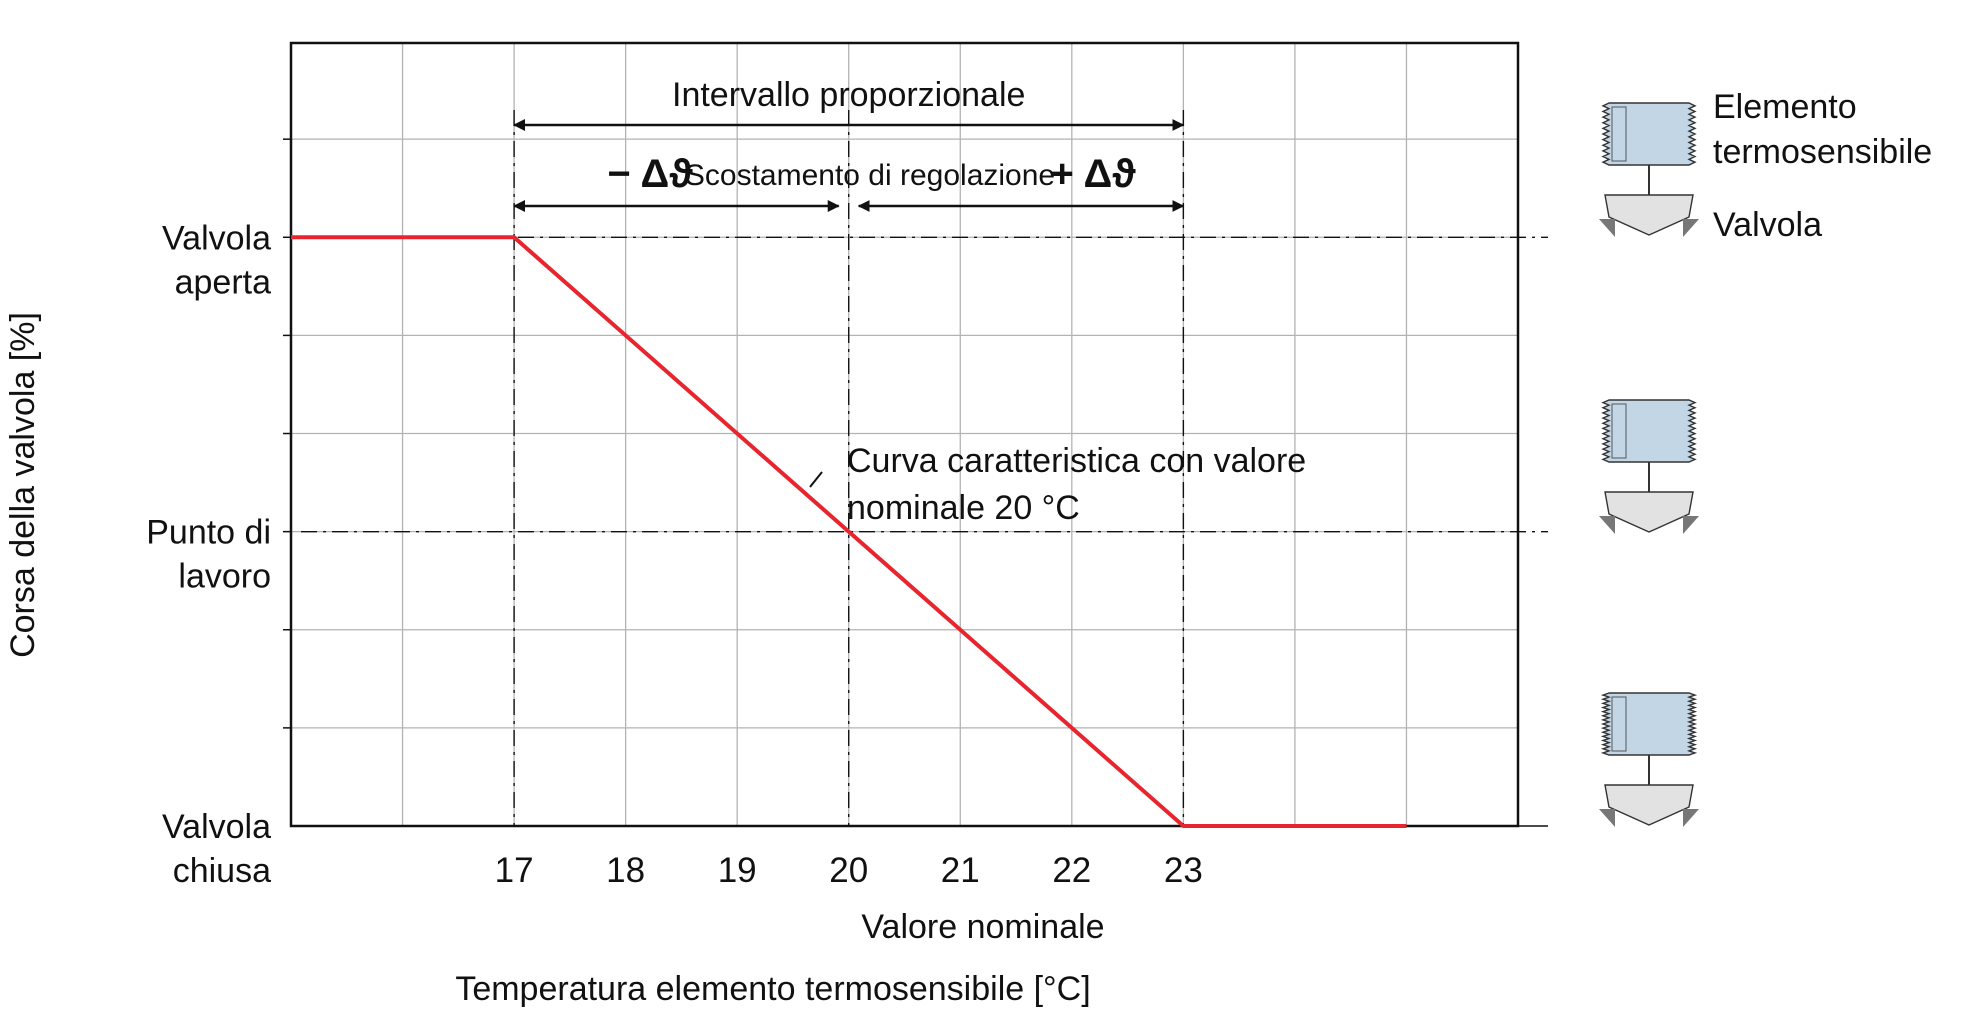 The width and height of the screenshot is (1983, 1020). Describe the element at coordinates (208, 533) in the screenshot. I see `y-tick-label: Punto di` at that location.